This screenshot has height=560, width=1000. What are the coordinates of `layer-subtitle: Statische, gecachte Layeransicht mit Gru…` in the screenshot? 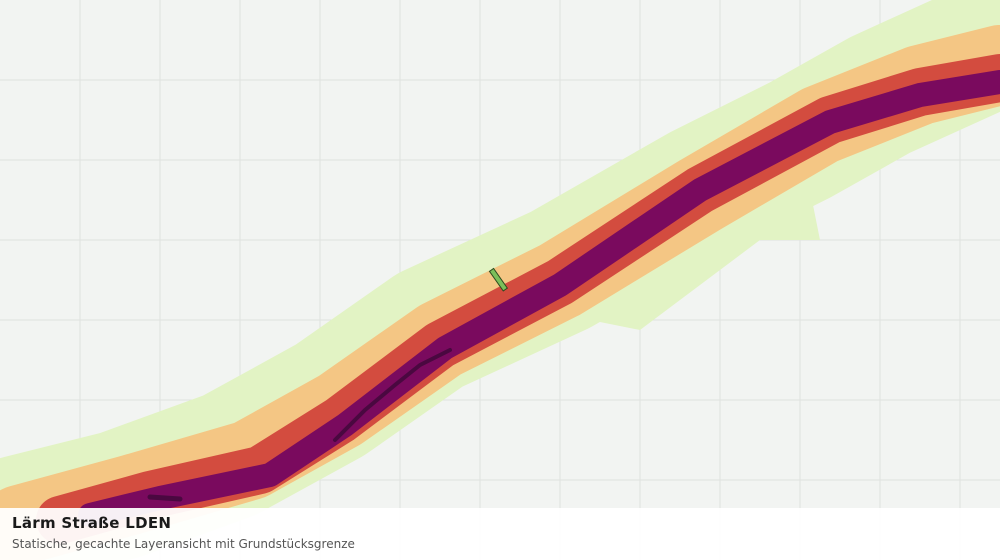 It's located at (183, 544).